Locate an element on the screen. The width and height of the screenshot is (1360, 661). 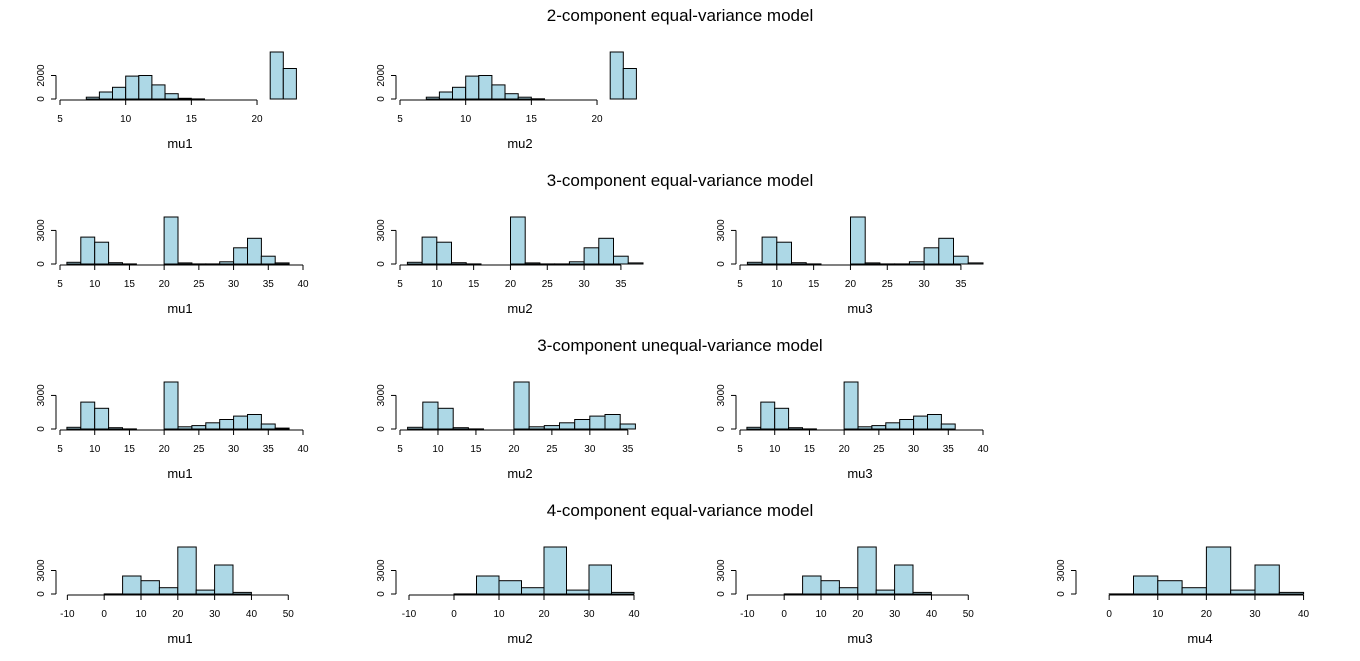
x-axis-label: mu3 is located at coordinates (859, 473).